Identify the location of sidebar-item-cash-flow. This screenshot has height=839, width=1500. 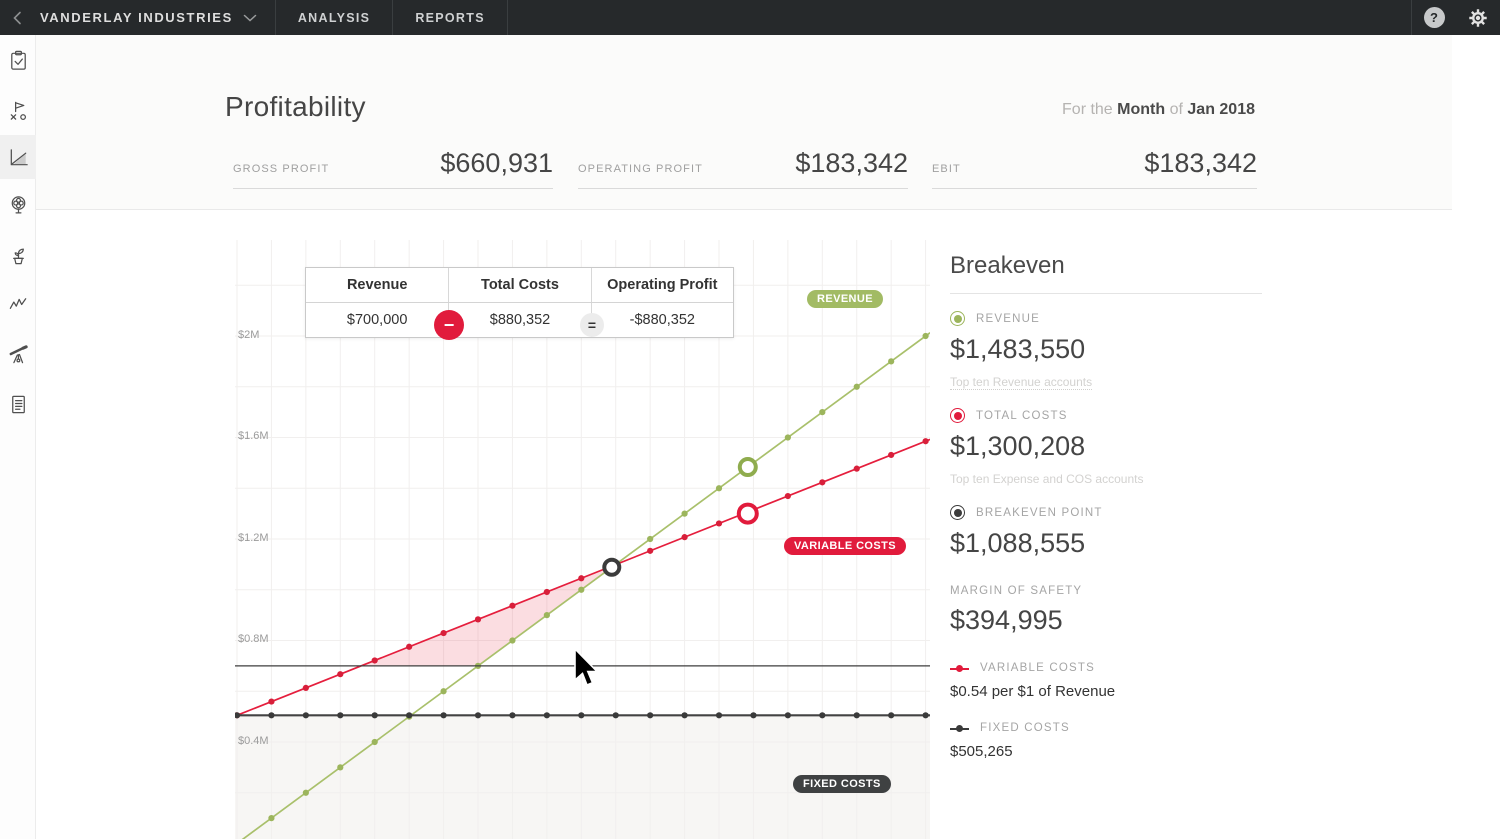
(18, 204).